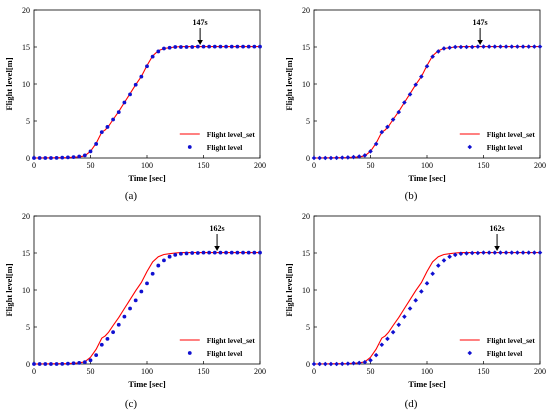 The image size is (550, 412). I want to click on x-tick-label: 0, so click(314, 165).